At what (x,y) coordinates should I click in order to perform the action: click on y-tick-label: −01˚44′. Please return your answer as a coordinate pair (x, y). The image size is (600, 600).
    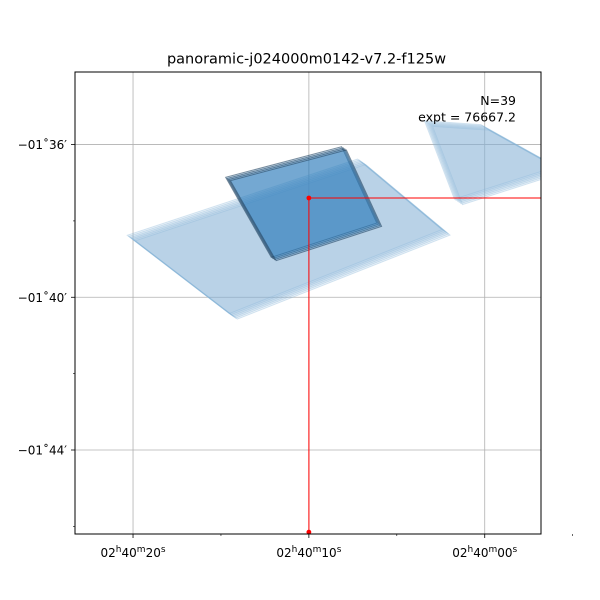
    Looking at the image, I should click on (43, 450).